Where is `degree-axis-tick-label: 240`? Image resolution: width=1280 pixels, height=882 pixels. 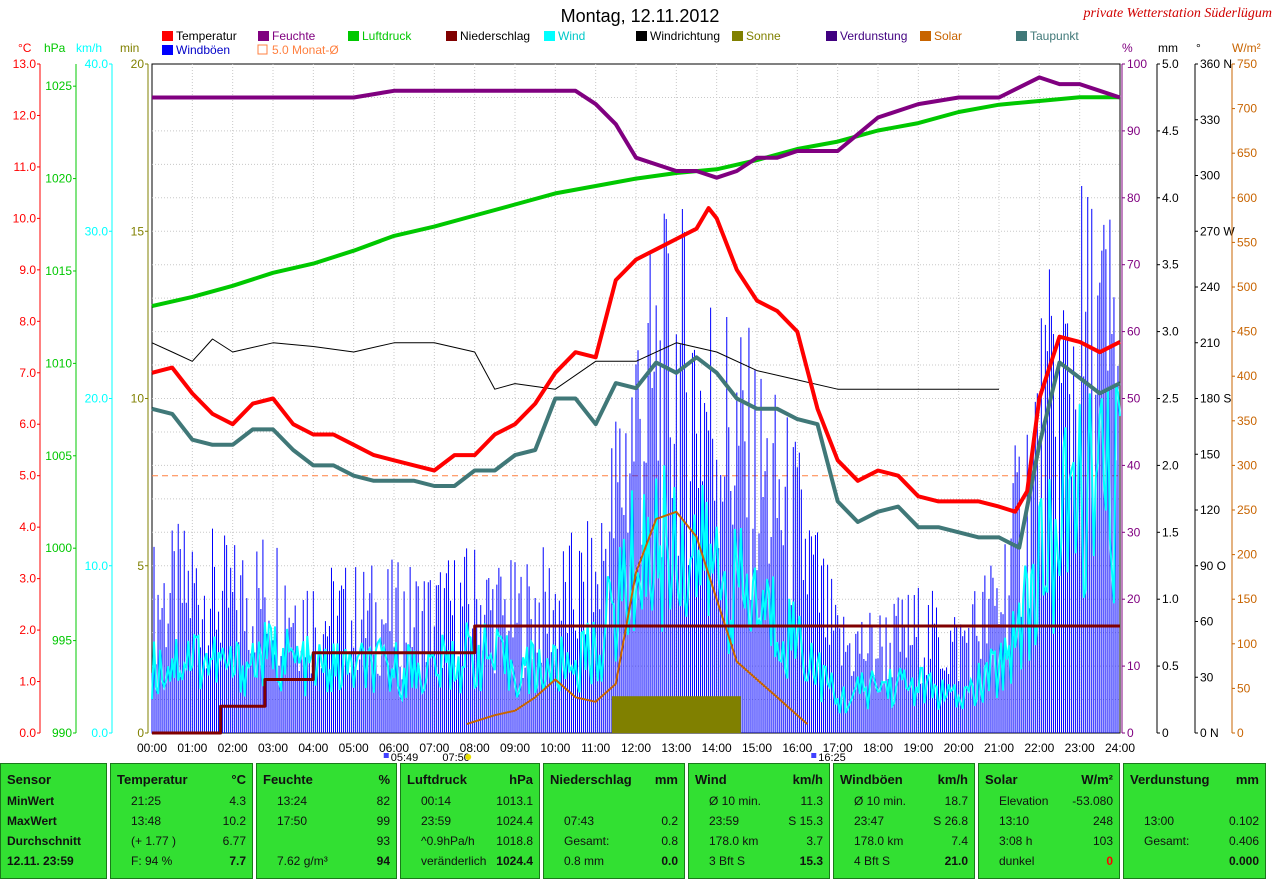 degree-axis-tick-label: 240 is located at coordinates (1210, 287).